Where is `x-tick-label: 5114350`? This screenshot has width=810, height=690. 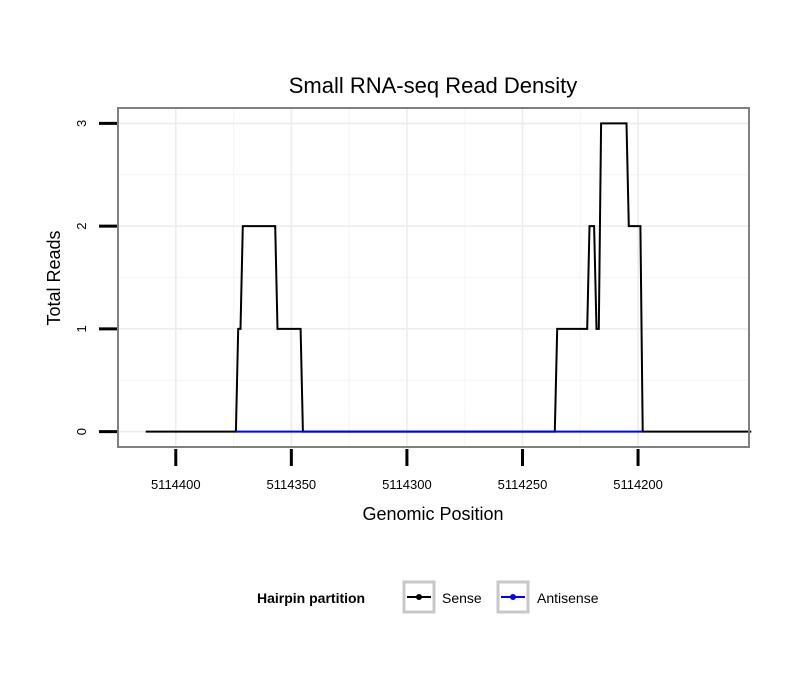 x-tick-label: 5114350 is located at coordinates (292, 484).